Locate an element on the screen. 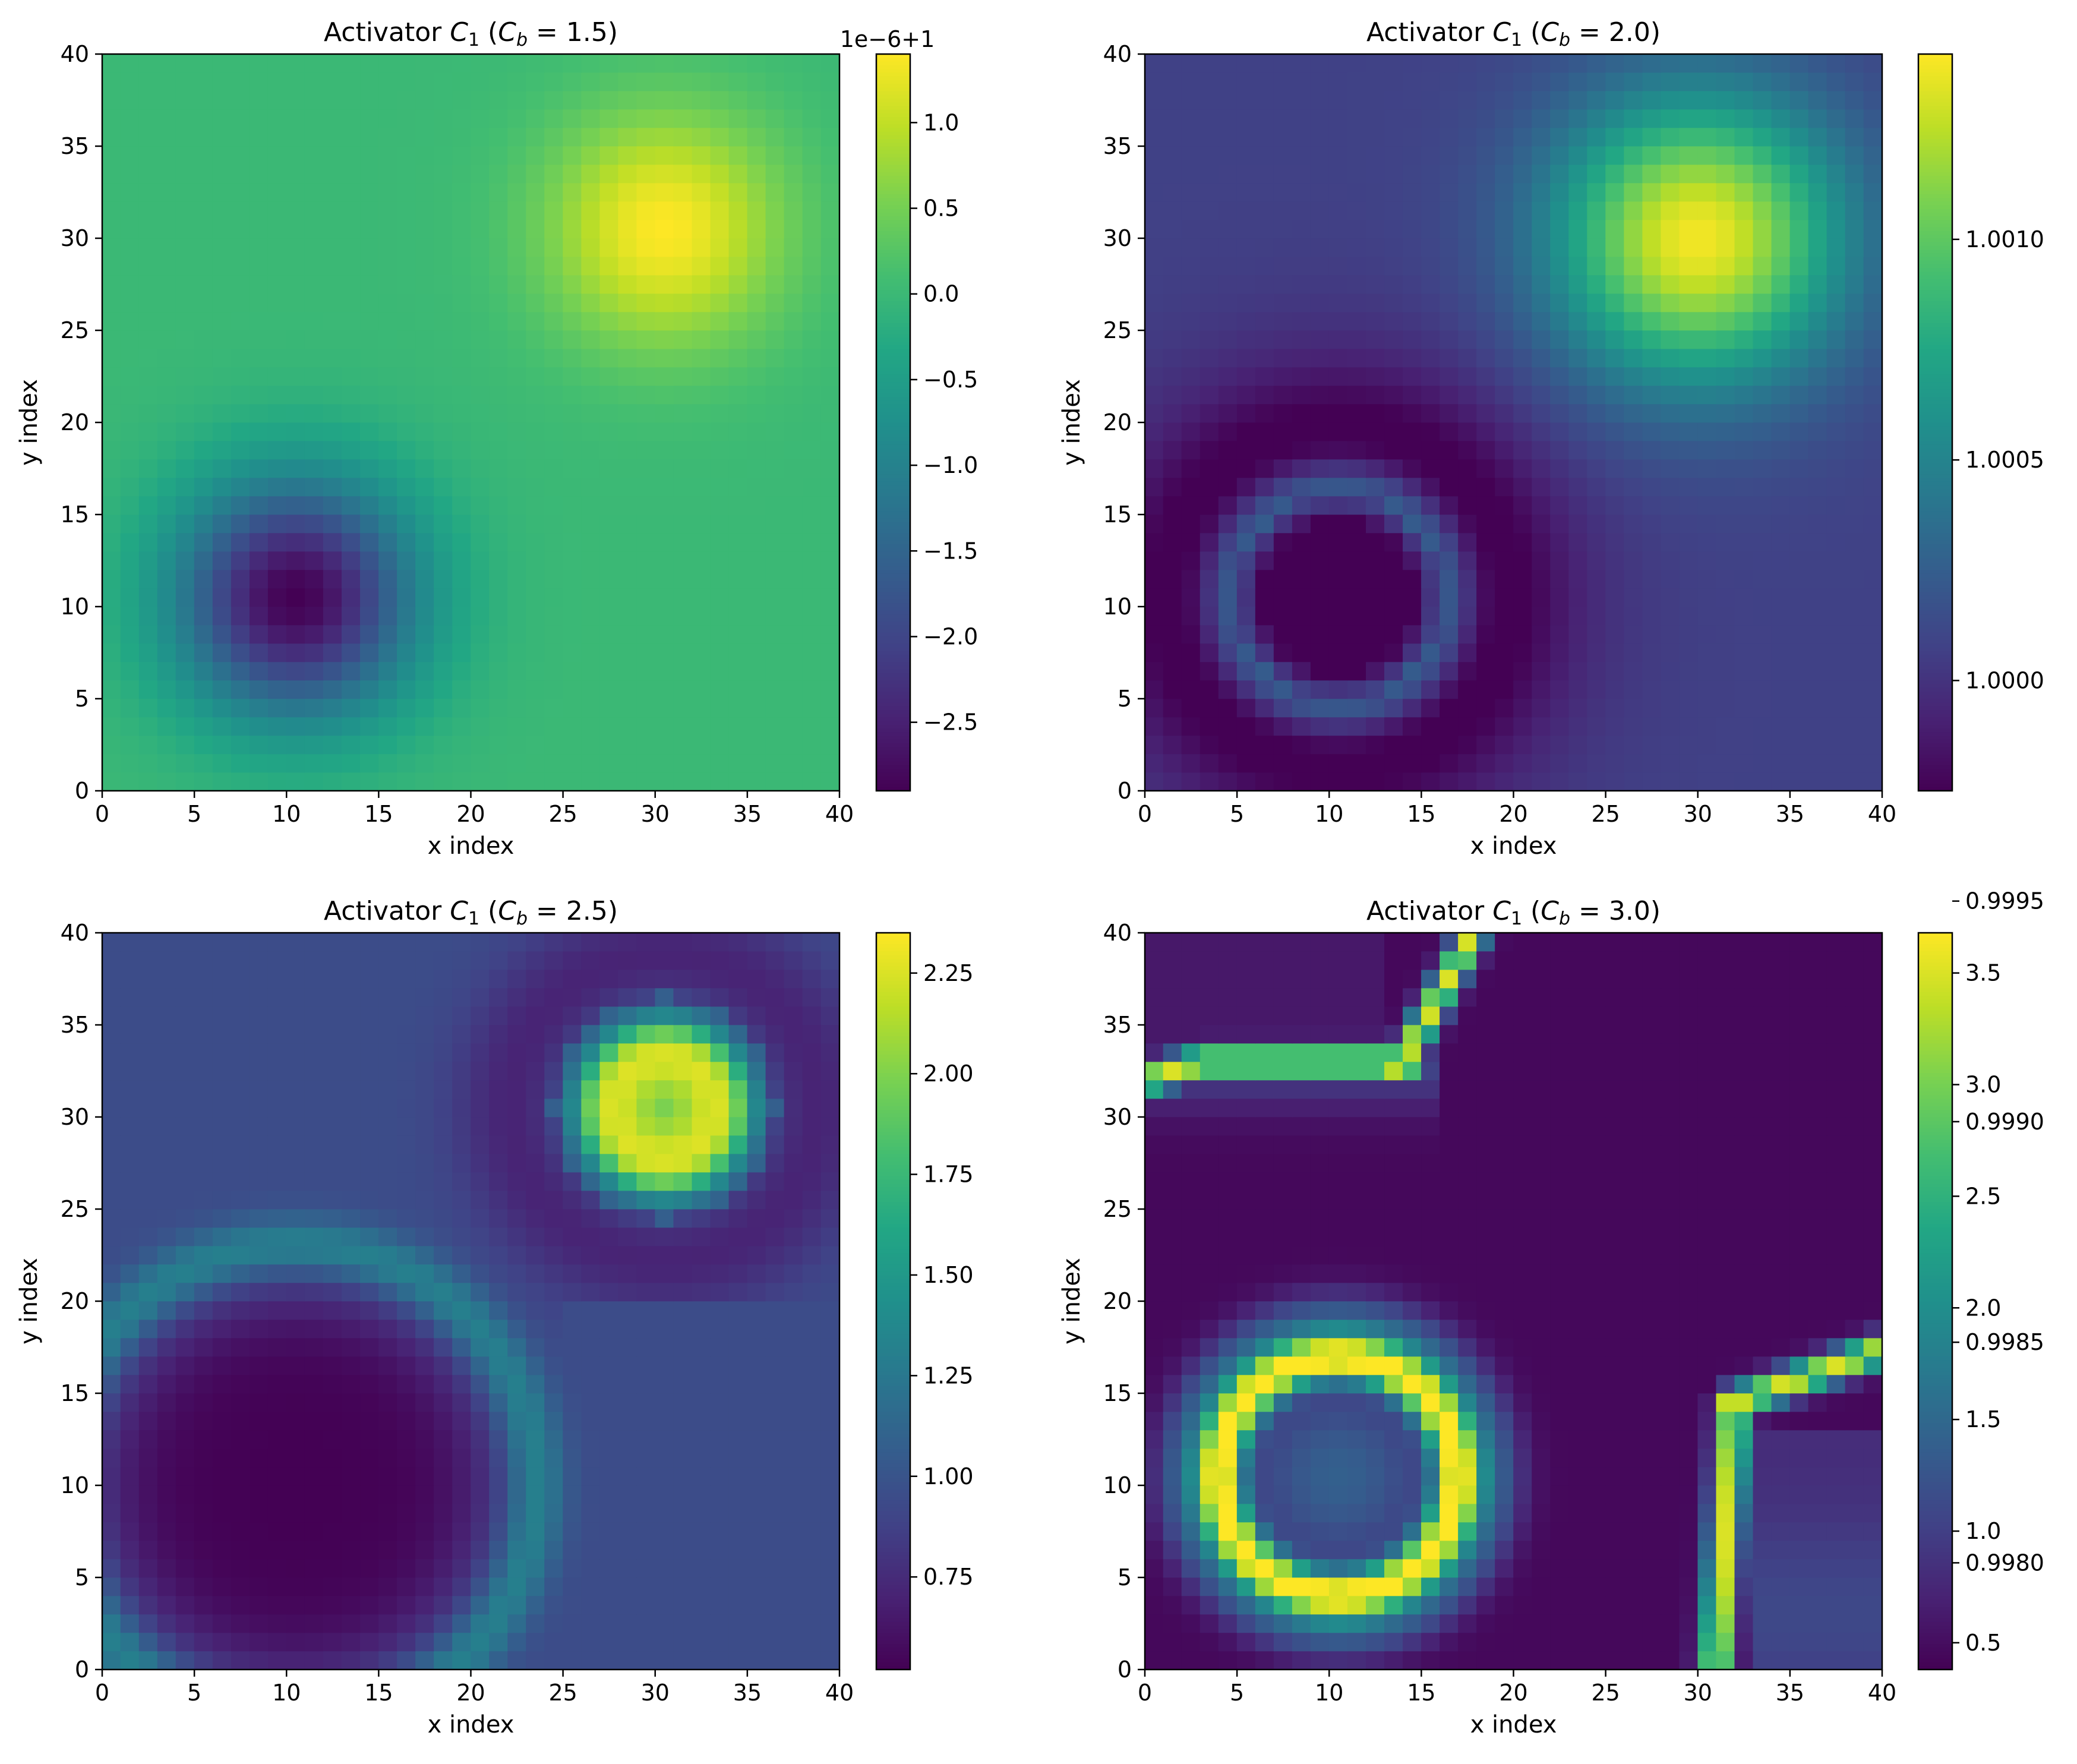 This screenshot has width=2077, height=1764. y-axis-label: y index is located at coordinates (29, 422).